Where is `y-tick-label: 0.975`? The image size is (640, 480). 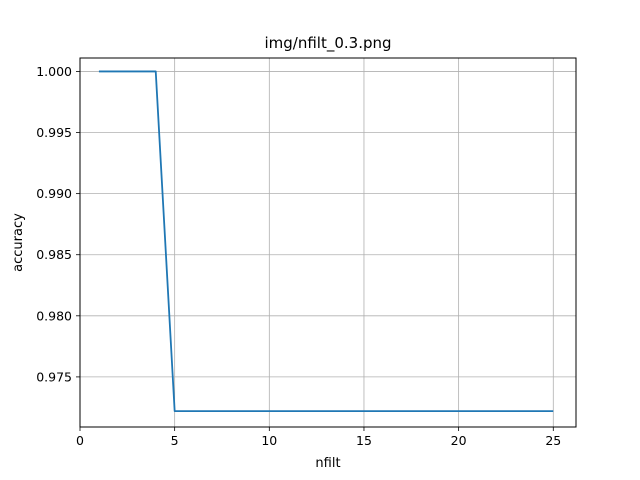 y-tick-label: 0.975 is located at coordinates (54, 376).